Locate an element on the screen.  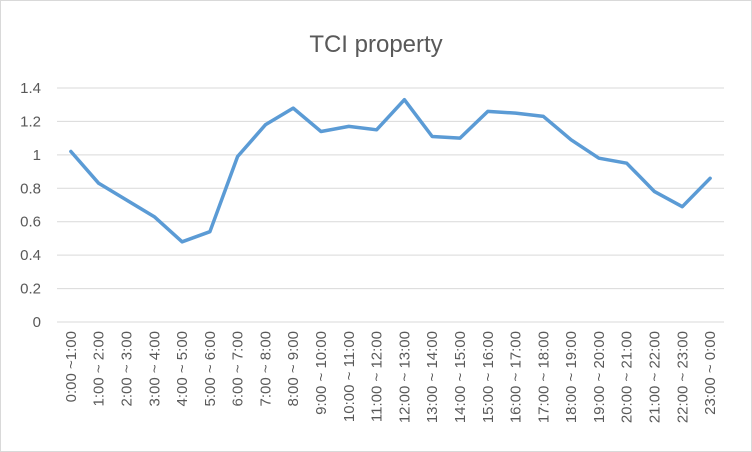
y-tick-label: 0.4 is located at coordinates (30, 255).